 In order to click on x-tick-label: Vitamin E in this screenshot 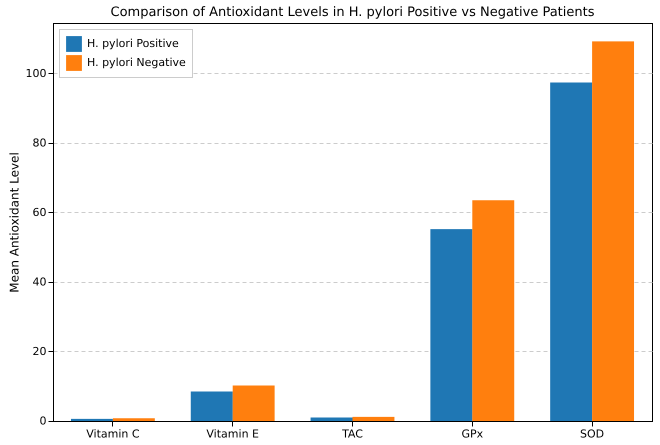, I will do `click(233, 434)`.